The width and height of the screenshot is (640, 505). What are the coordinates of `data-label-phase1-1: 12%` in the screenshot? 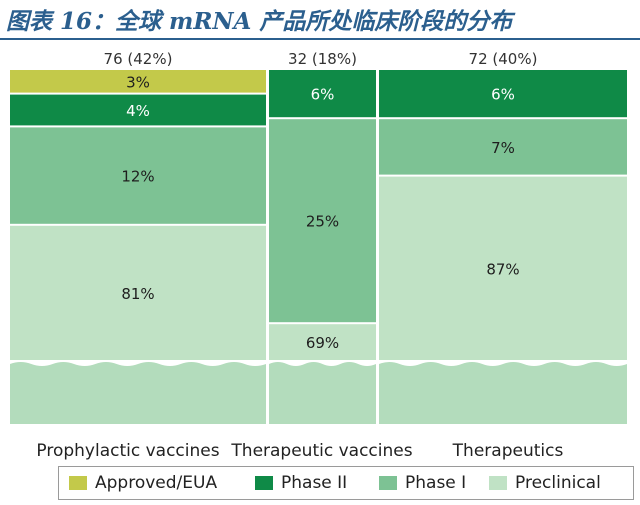 It's located at (137, 177).